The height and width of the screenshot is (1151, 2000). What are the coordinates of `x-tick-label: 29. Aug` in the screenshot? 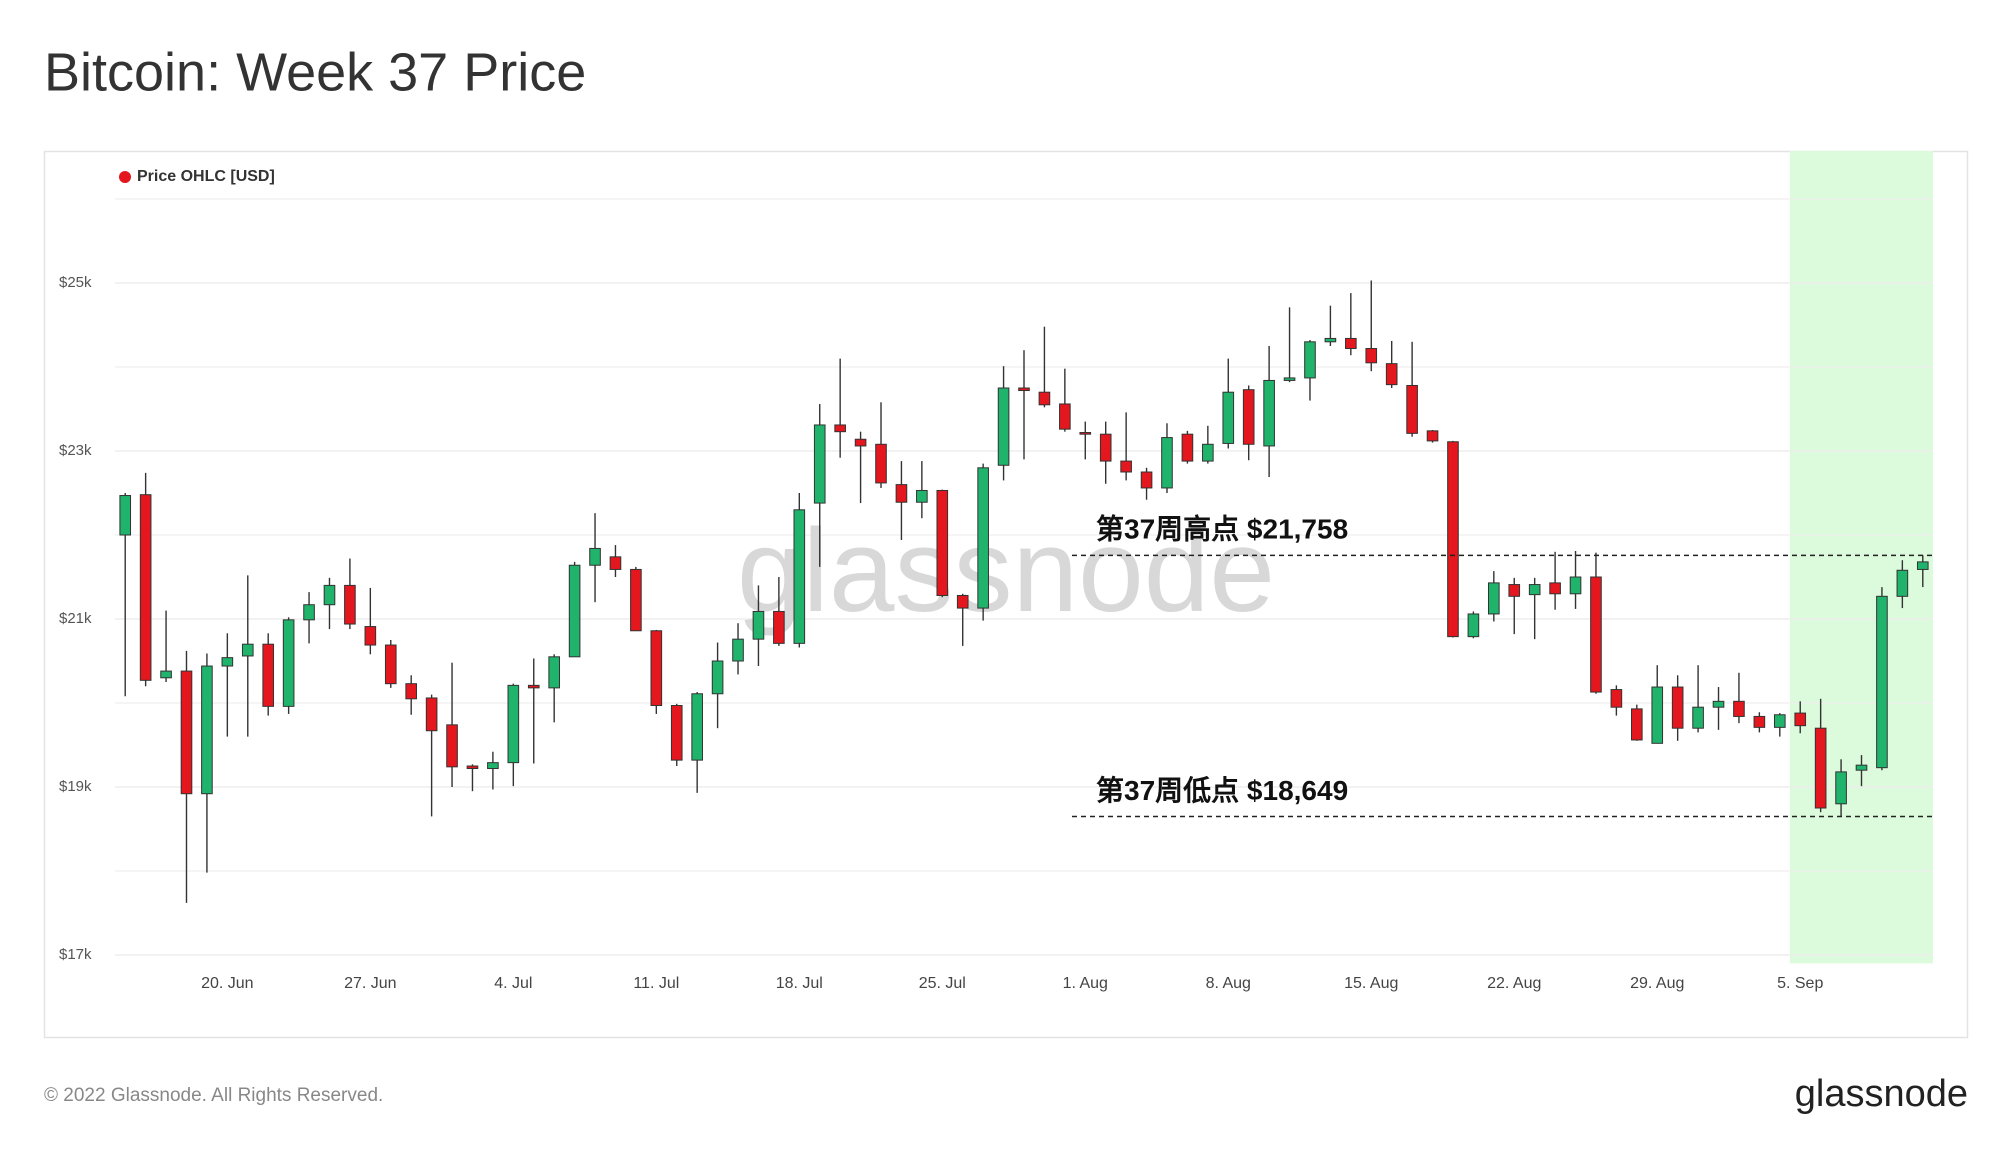 It's located at (1657, 983).